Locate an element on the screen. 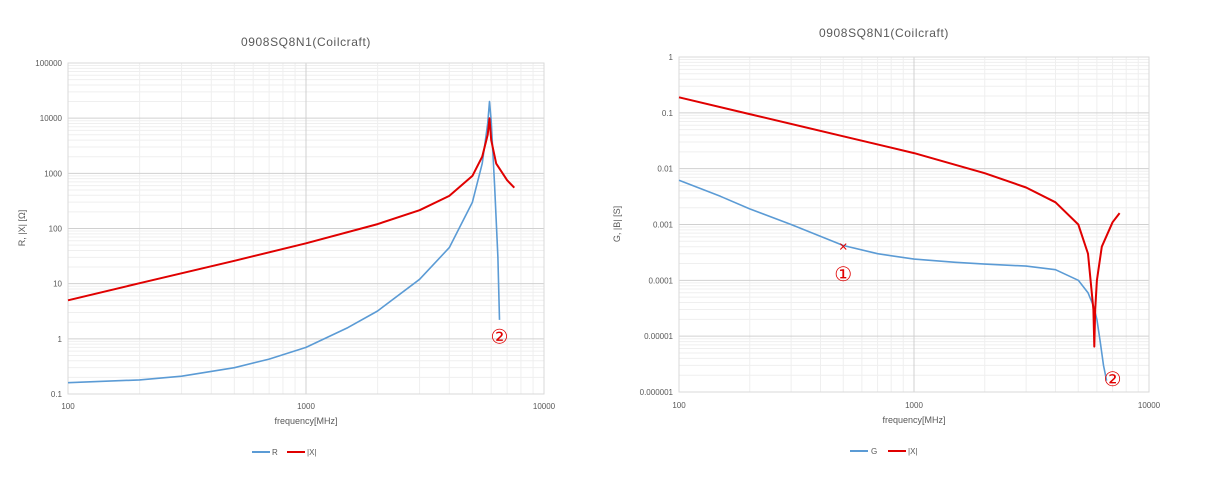 This screenshot has height=483, width=1216. chart-2-x-ticks: 100 1000 10000 is located at coordinates (916, 405).